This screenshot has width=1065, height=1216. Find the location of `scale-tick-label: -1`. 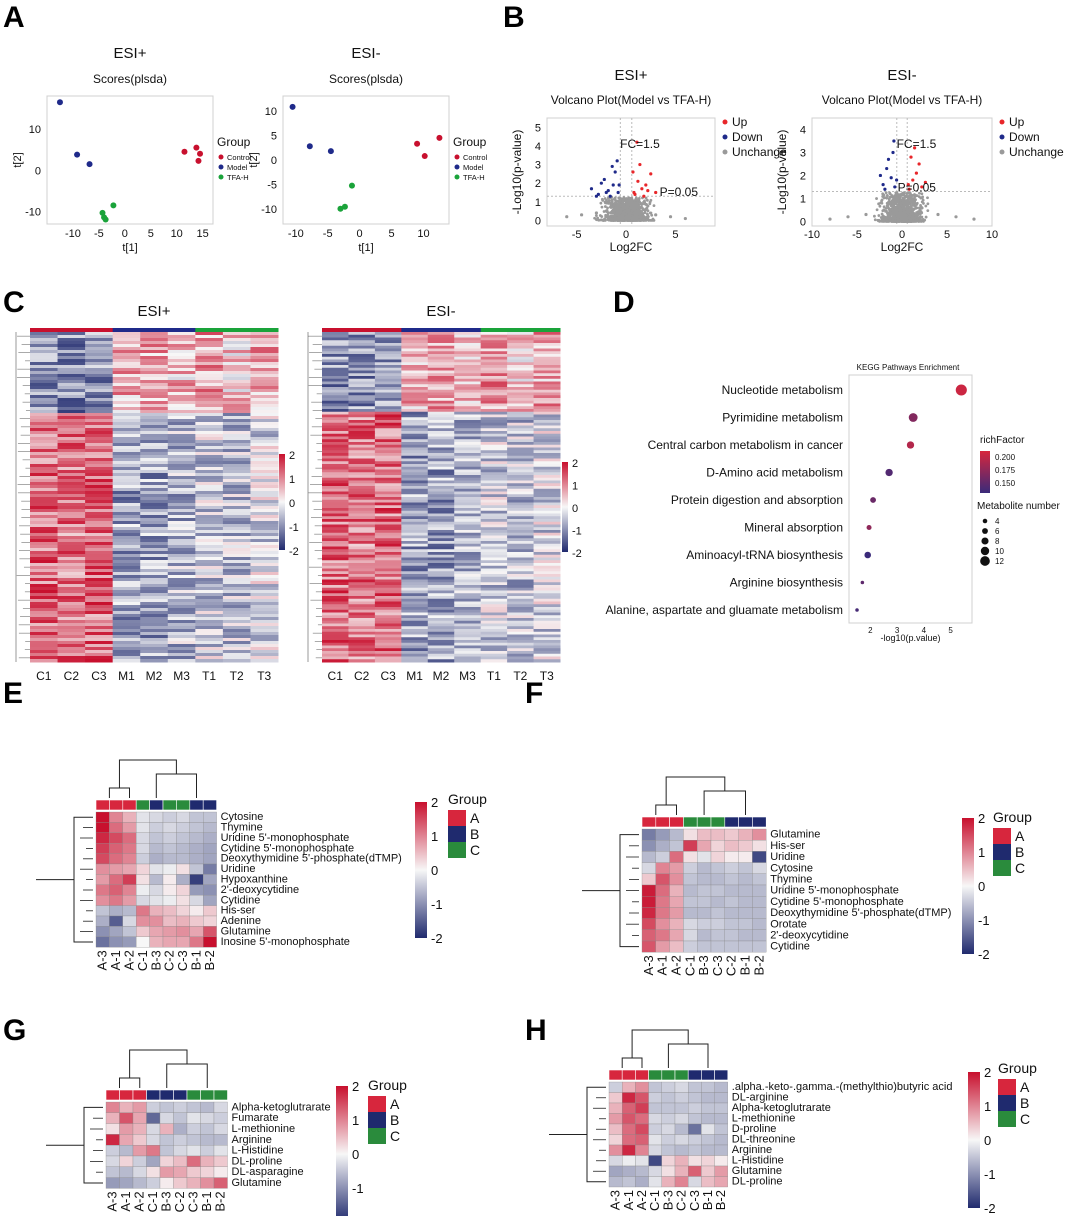

scale-tick-label: -1 is located at coordinates (577, 532).